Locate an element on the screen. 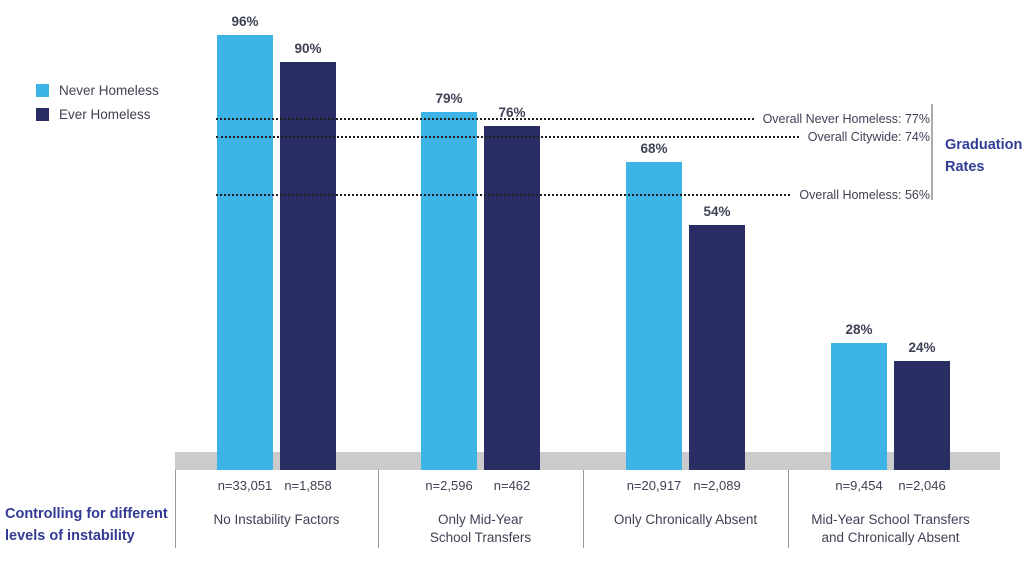 The width and height of the screenshot is (1024, 561). legend-label: Never Homeless is located at coordinates (109, 90).